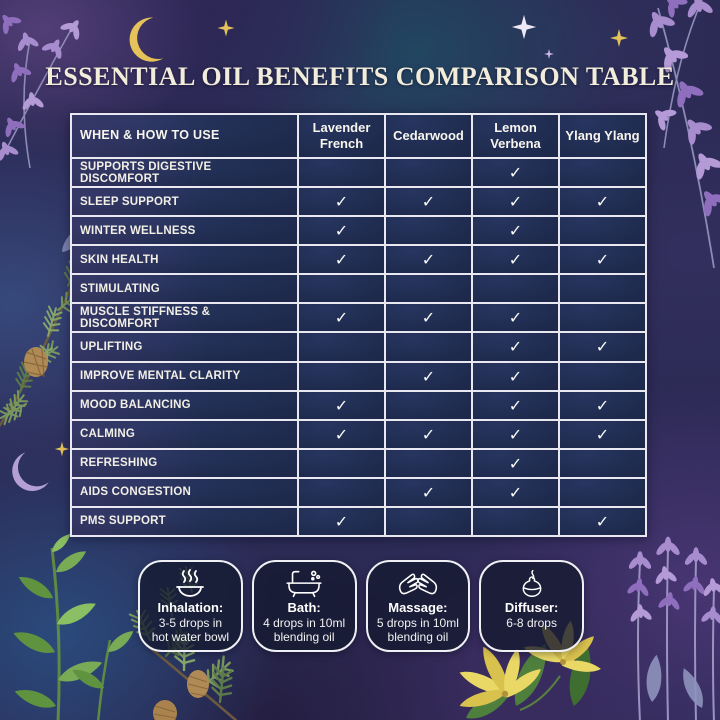 This screenshot has height=720, width=720. I want to click on row-label: WINTER WELLNESS, so click(184, 231).